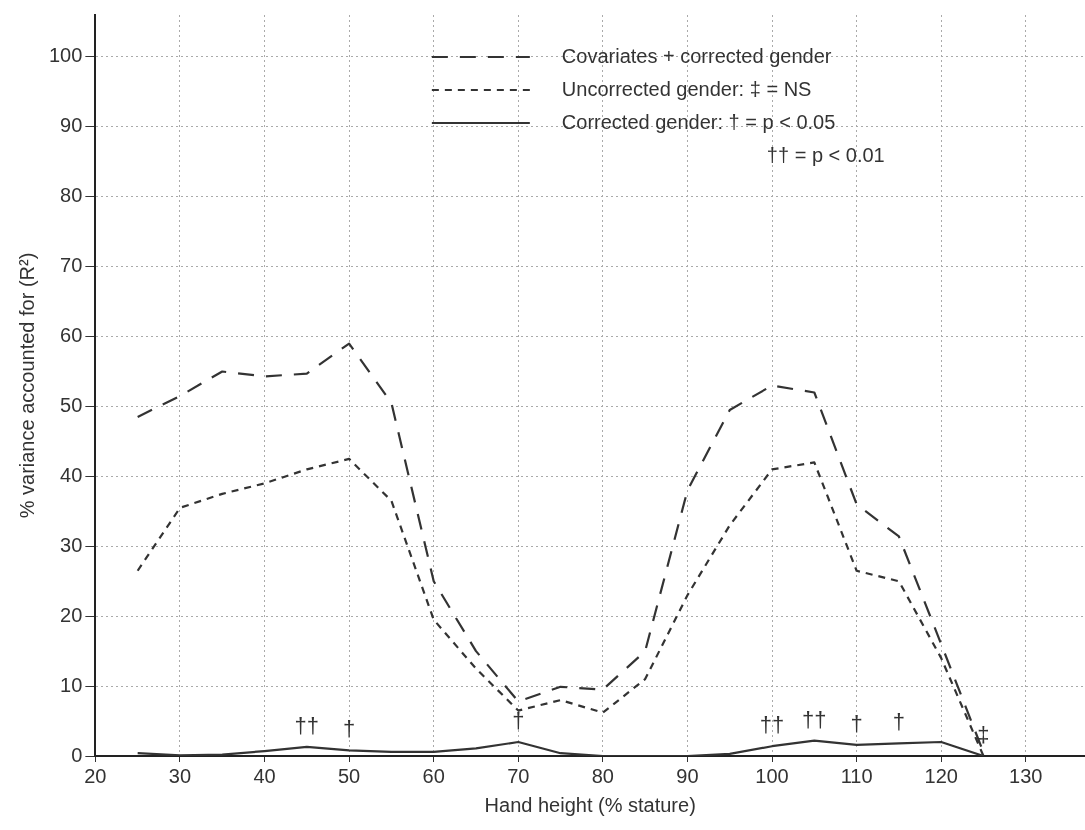  I want to click on x-tick-label: 100, so click(772, 775).